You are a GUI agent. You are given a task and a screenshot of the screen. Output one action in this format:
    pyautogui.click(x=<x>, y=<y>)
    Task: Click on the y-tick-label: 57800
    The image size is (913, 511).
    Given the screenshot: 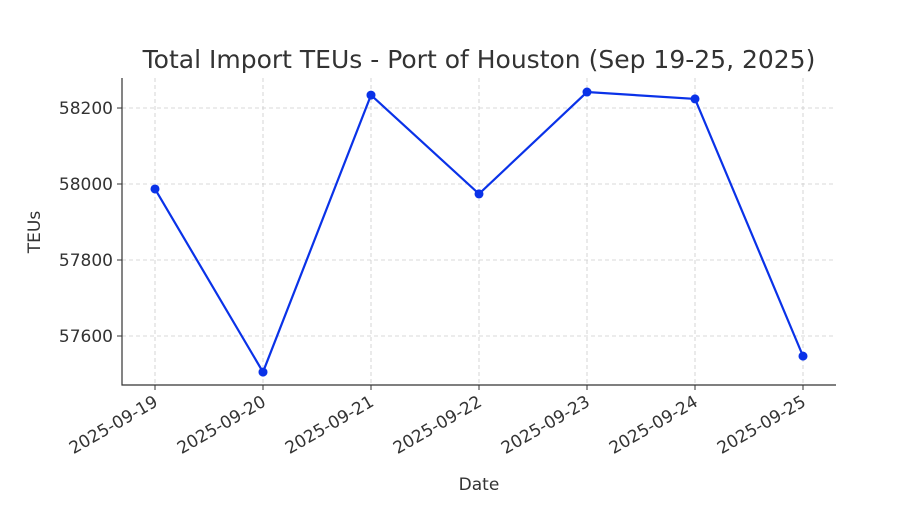 What is the action you would take?
    pyautogui.click(x=86, y=261)
    